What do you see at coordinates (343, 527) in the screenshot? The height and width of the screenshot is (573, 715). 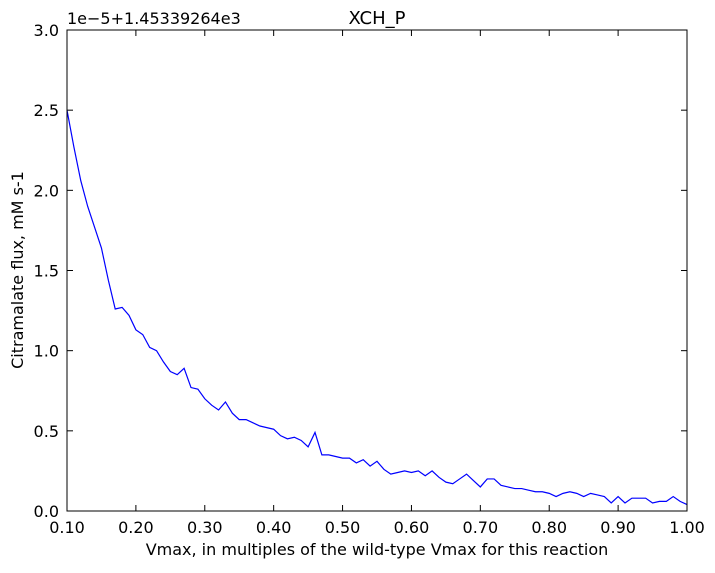 I see `x-tick-label: 0.50` at bounding box center [343, 527].